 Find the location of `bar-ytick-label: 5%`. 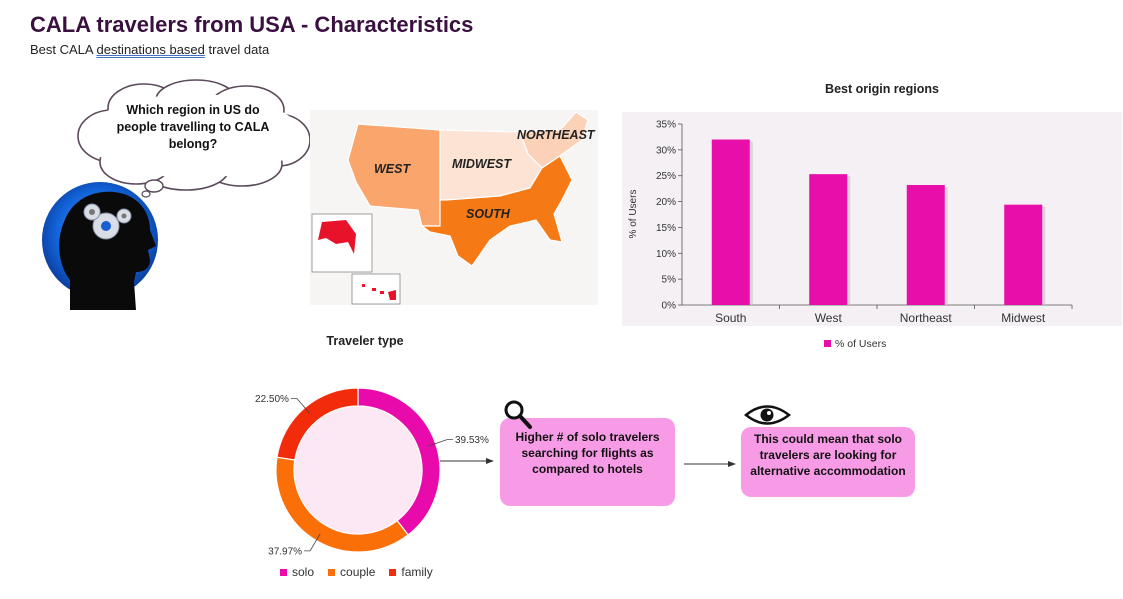

bar-ytick-label: 5% is located at coordinates (669, 280).